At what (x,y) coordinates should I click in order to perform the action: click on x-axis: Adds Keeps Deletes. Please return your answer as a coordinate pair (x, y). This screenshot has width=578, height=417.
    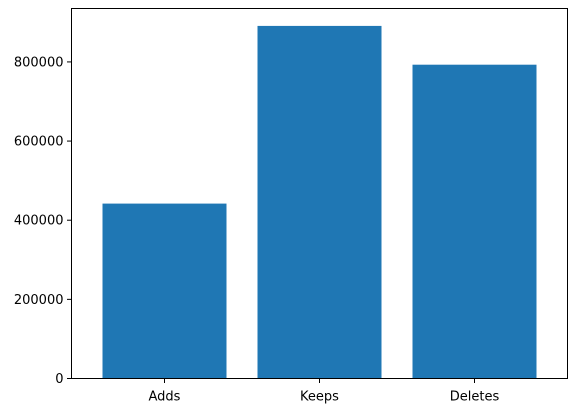
    Looking at the image, I should click on (324, 391).